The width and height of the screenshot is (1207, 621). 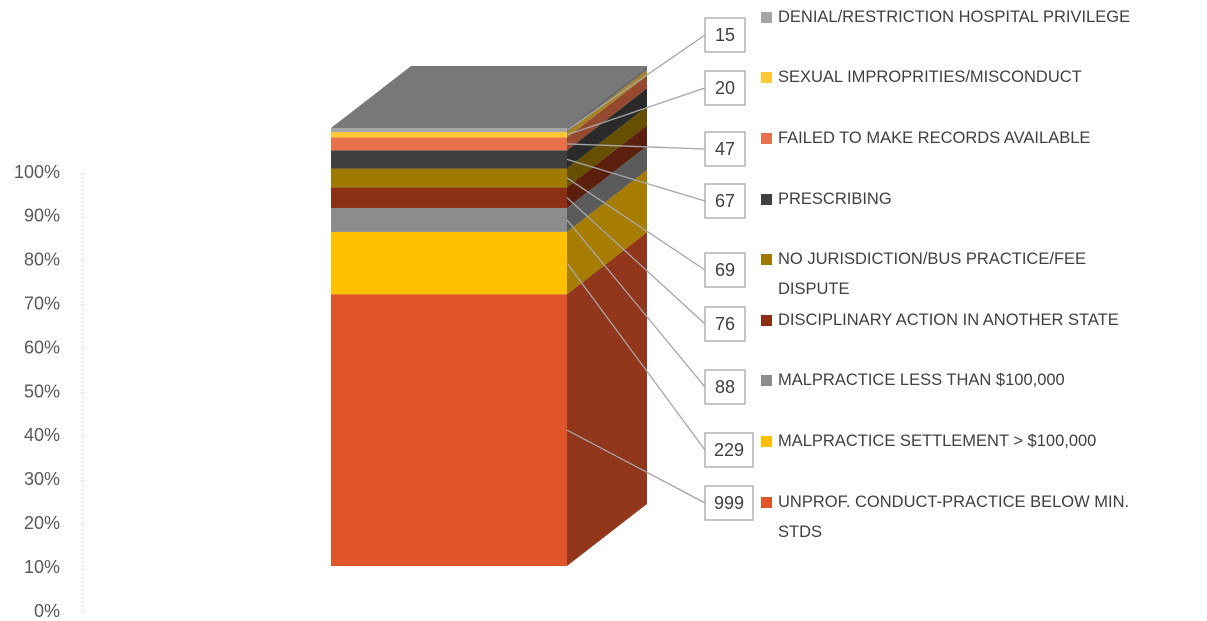 I want to click on legend-label: DENIAL/RESTRICTION HOSPITAL PRIVILEGE, so click(x=954, y=17).